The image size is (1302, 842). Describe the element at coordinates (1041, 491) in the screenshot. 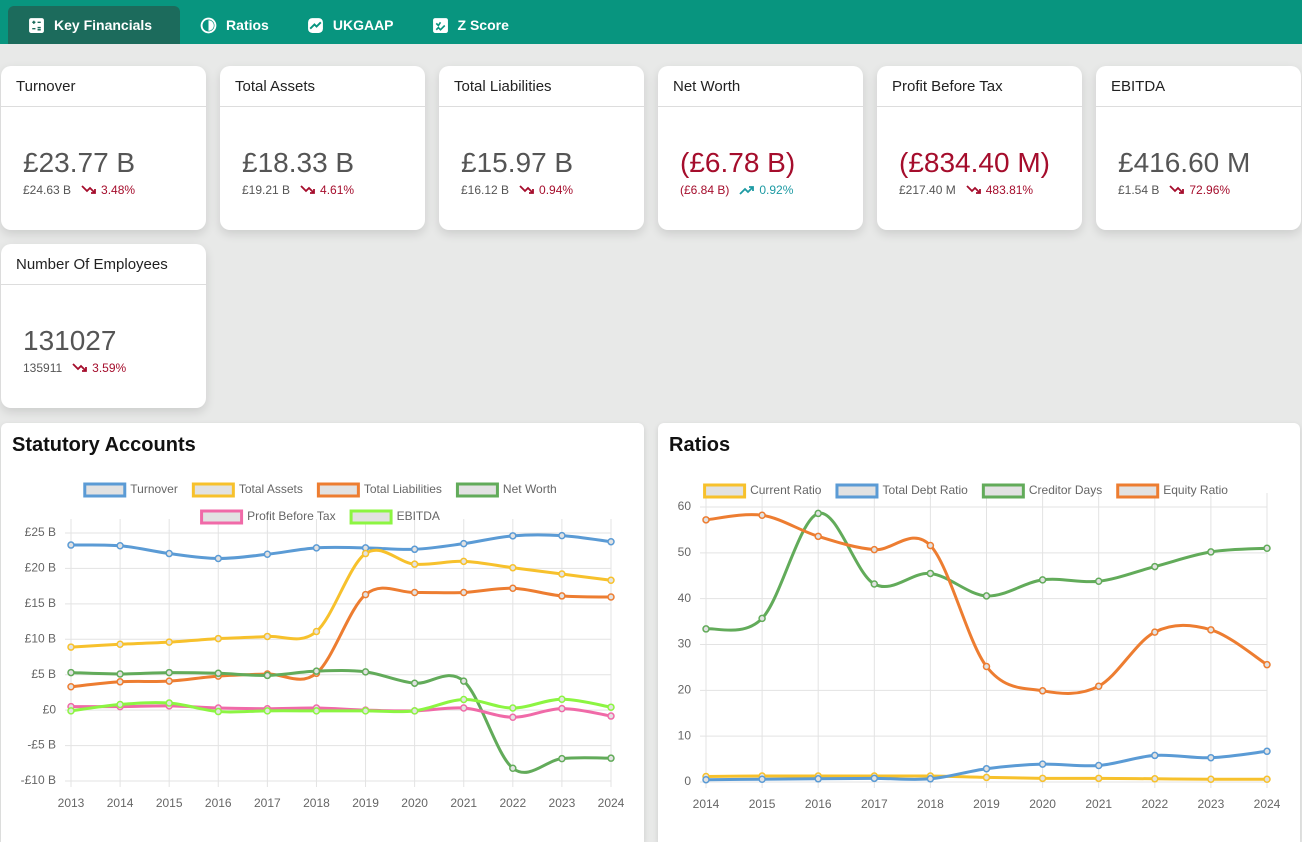

I see `legend-item: Creditor Days` at that location.